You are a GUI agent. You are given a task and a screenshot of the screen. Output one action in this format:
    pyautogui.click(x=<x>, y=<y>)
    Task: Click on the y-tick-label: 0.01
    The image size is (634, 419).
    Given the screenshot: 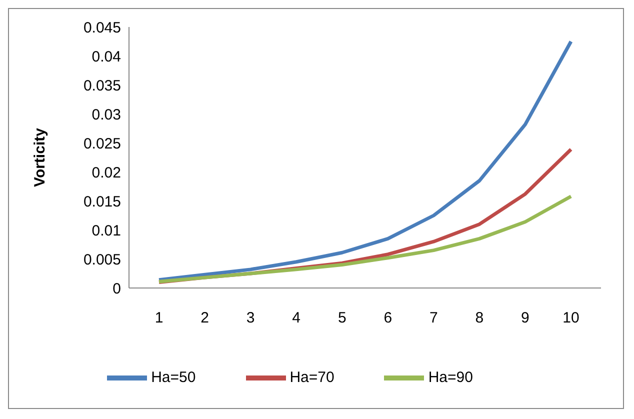 What is the action you would take?
    pyautogui.click(x=106, y=231)
    